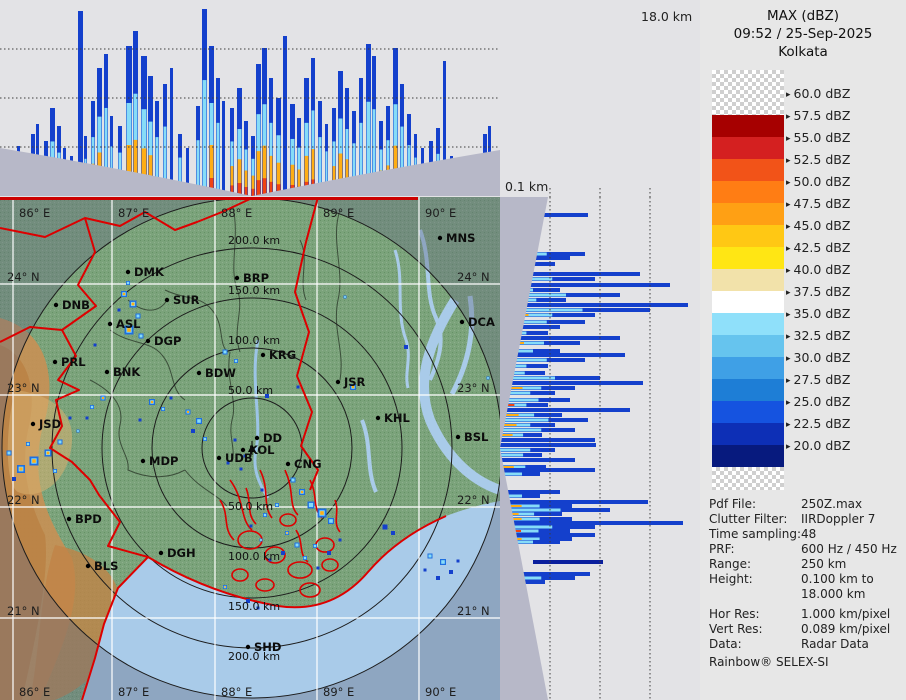  What do you see at coordinates (106, 566) in the screenshot?
I see `city-label-bls: BLS` at bounding box center [106, 566].